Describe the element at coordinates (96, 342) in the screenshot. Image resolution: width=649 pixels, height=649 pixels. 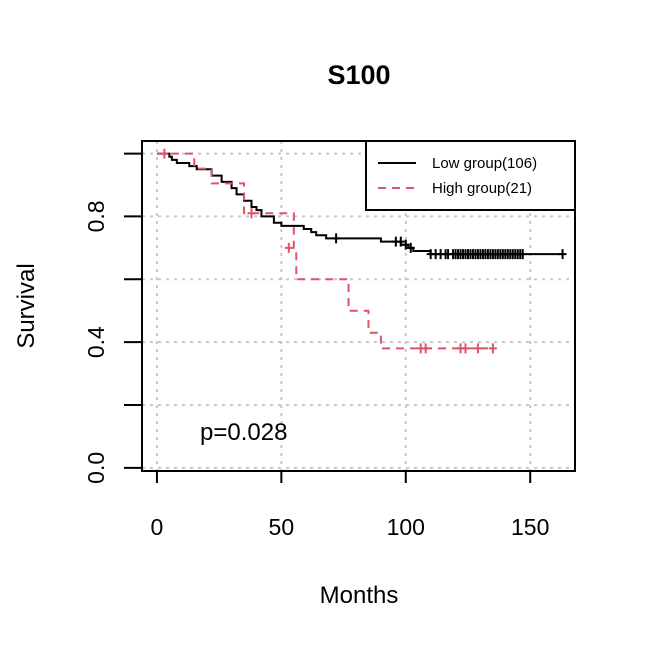
I see `y-tick-label-2: 0.4` at that location.